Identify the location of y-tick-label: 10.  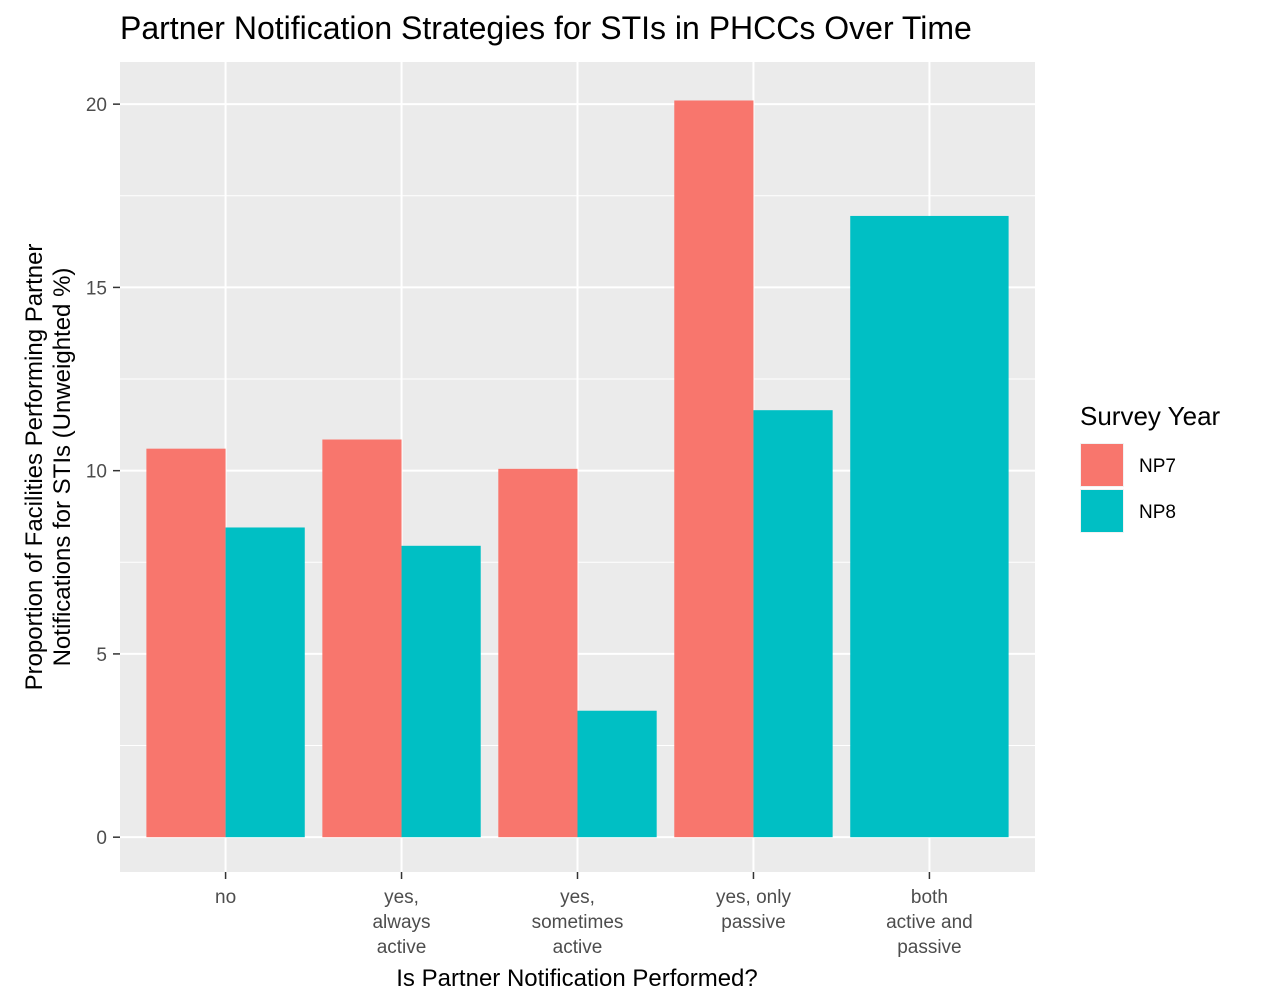
(96, 472).